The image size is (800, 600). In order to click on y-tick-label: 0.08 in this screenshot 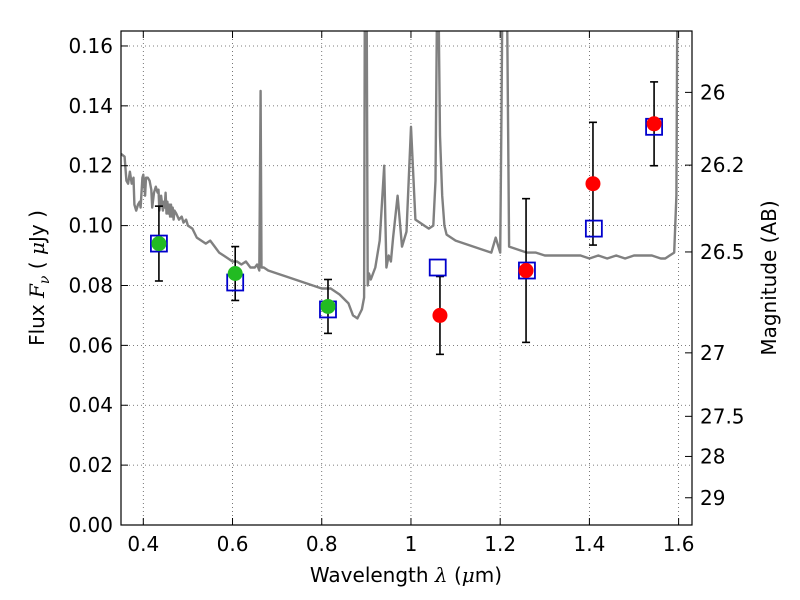, I will do `click(90, 285)`.